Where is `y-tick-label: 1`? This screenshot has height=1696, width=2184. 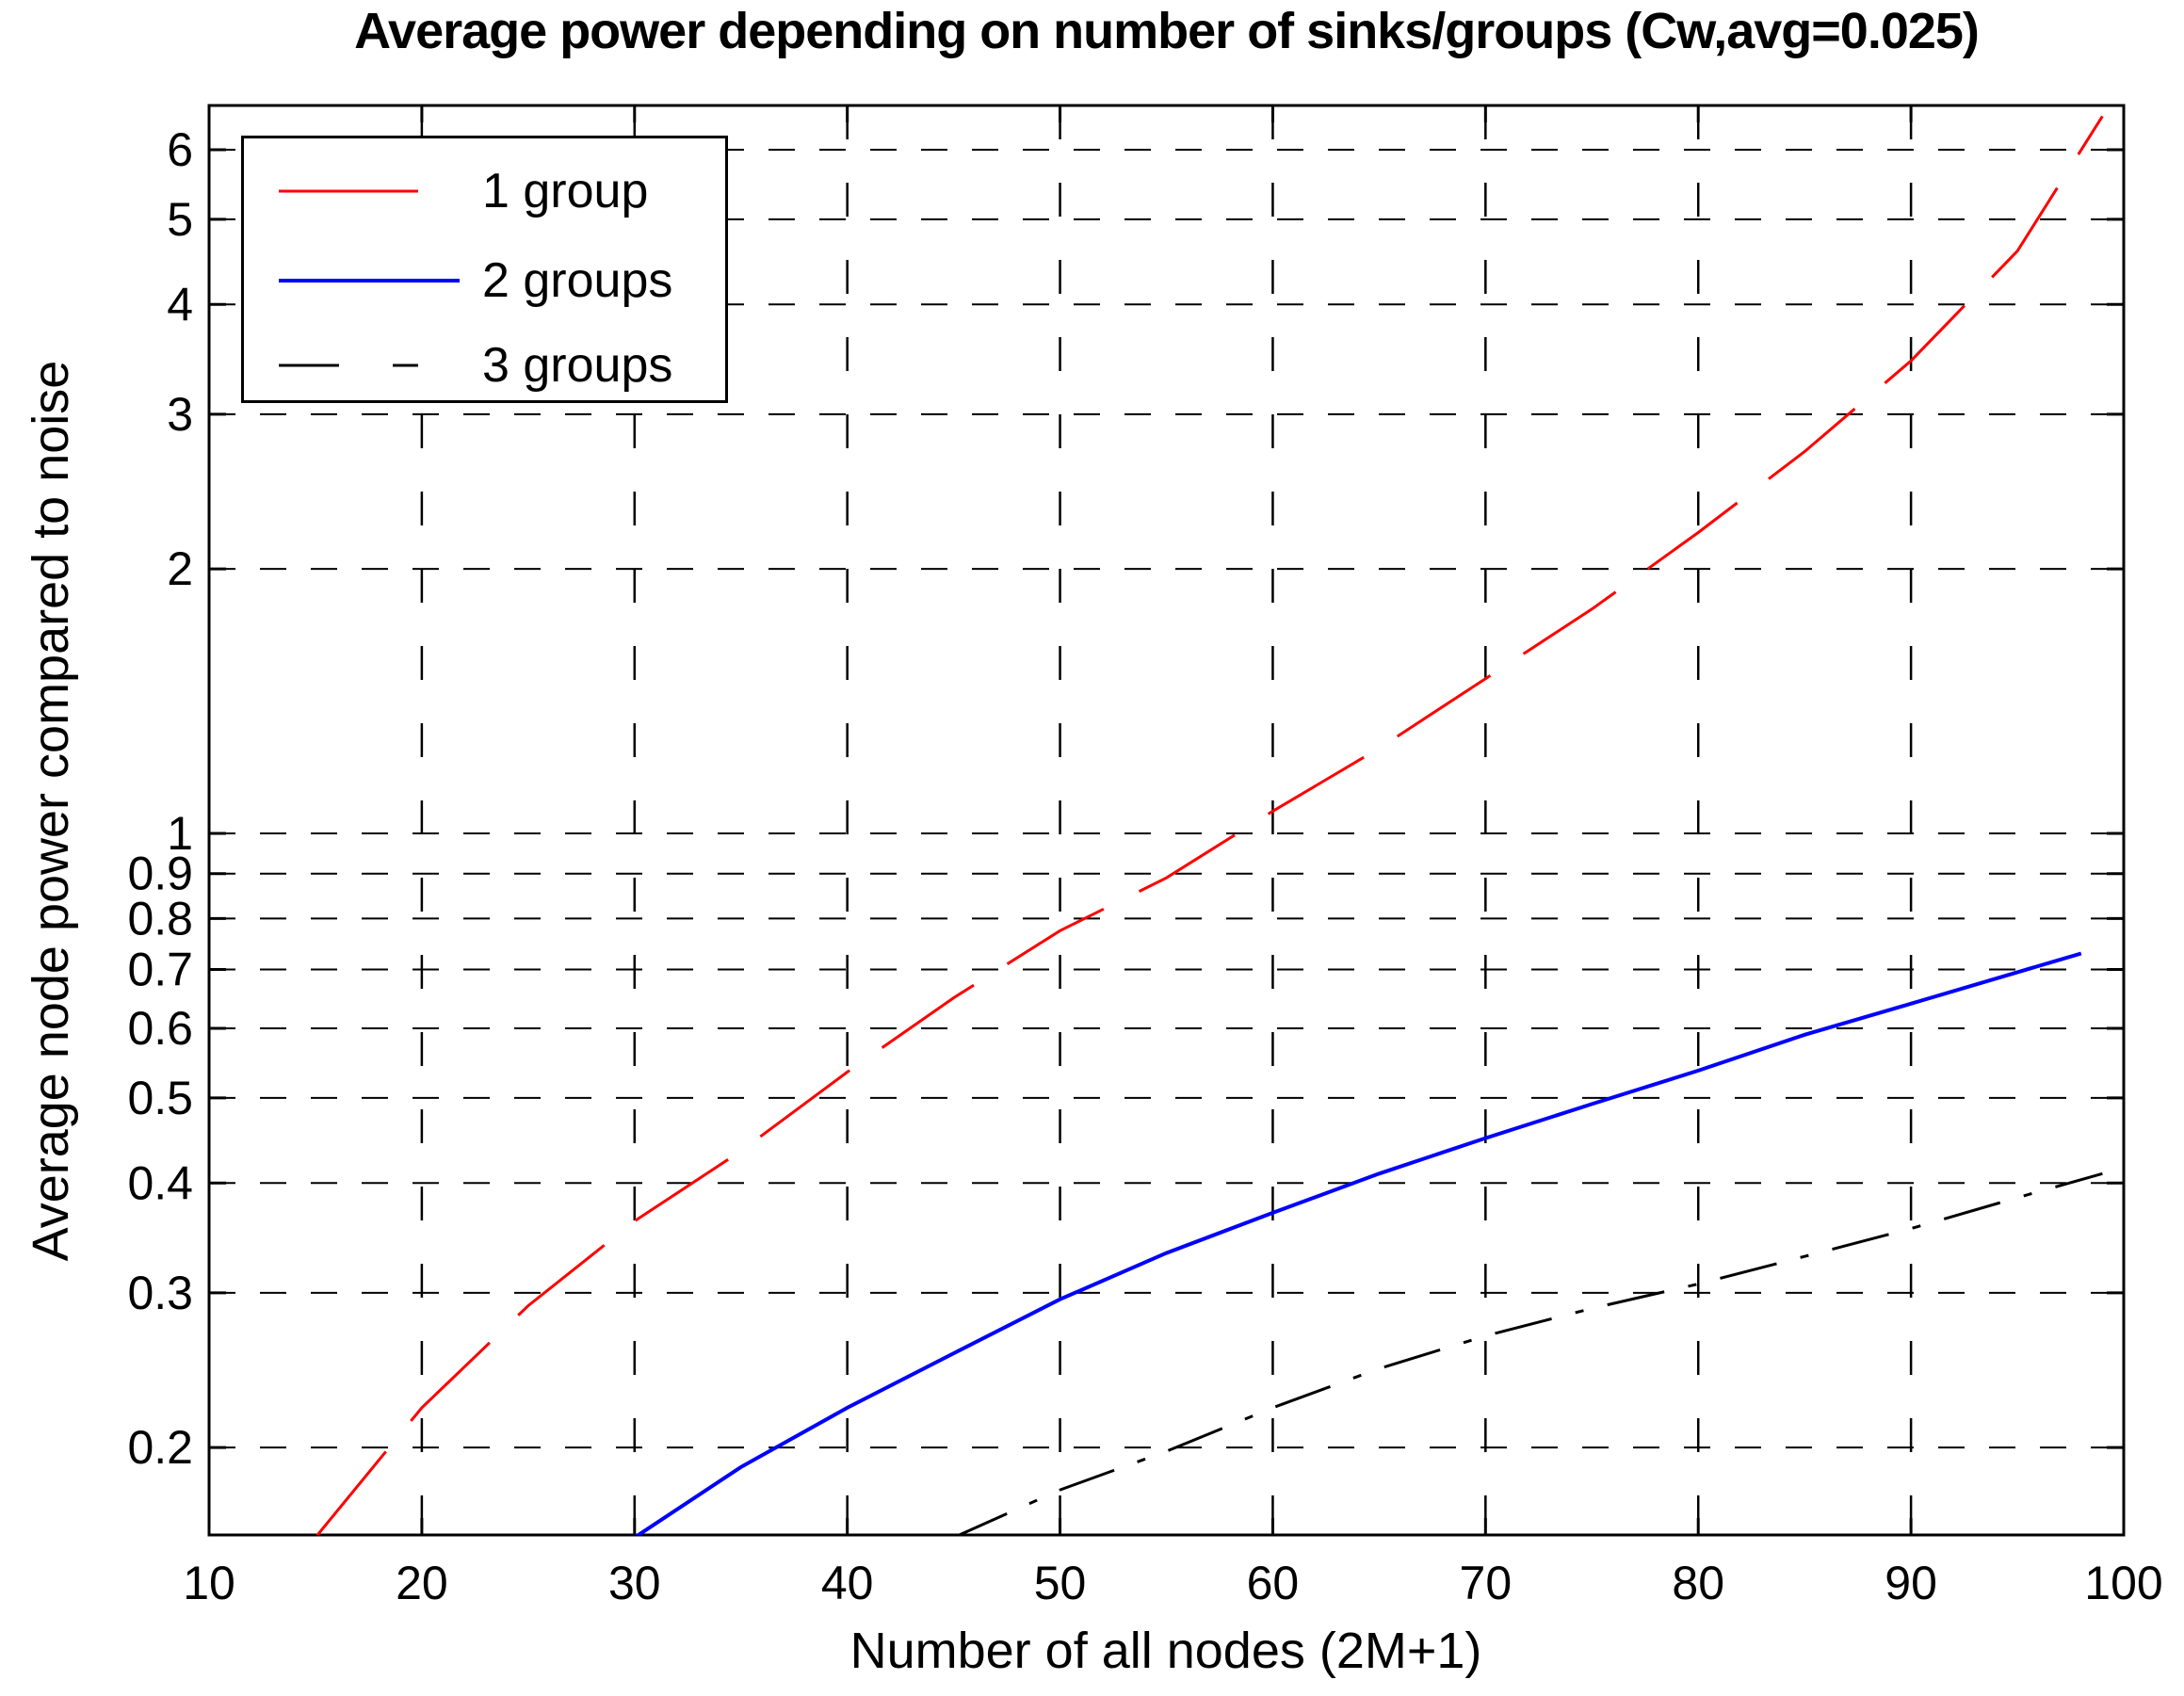 y-tick-label: 1 is located at coordinates (180, 834).